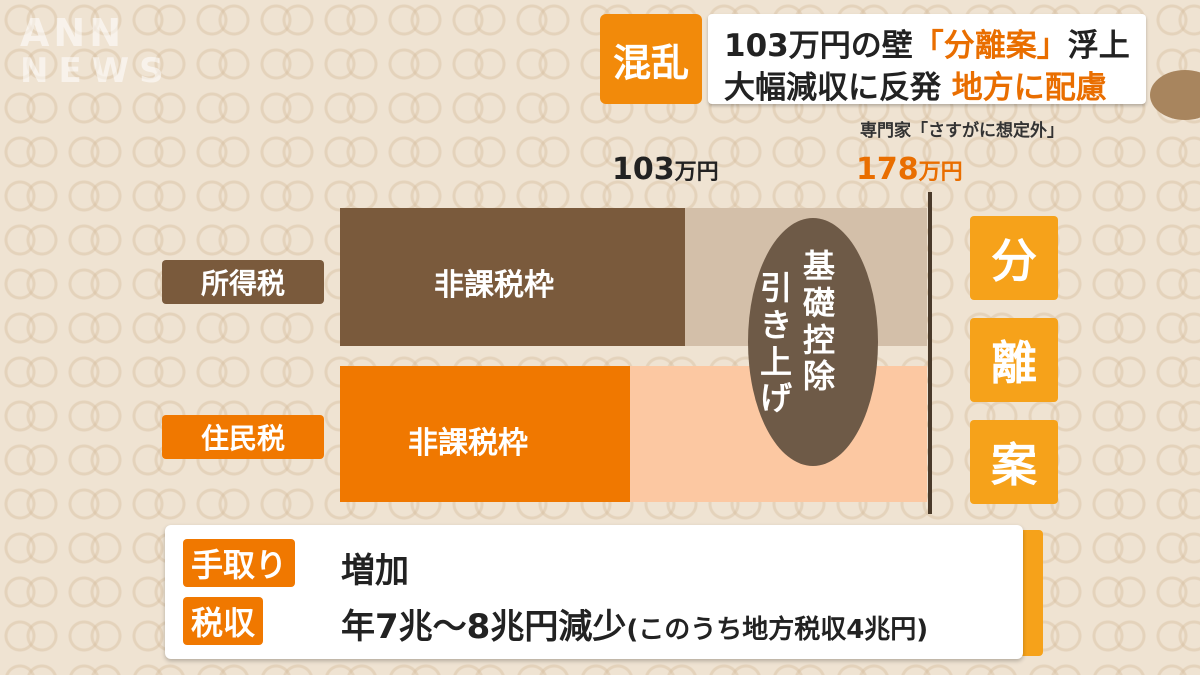  What do you see at coordinates (73, 33) in the screenshot?
I see `watermark-line1: ANN` at bounding box center [73, 33].